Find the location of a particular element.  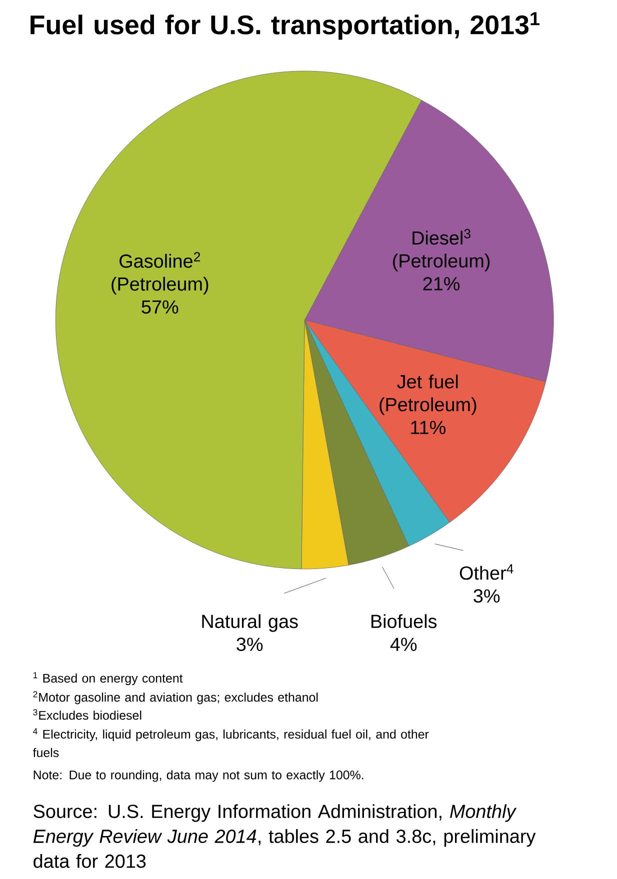

slice-label: Biofuels is located at coordinates (404, 621).